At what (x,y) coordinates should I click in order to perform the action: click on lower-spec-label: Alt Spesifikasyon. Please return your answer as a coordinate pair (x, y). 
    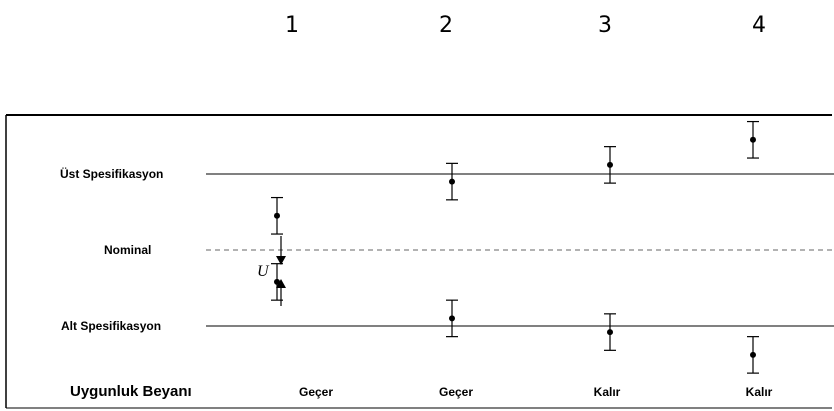
    Looking at the image, I should click on (111, 326).